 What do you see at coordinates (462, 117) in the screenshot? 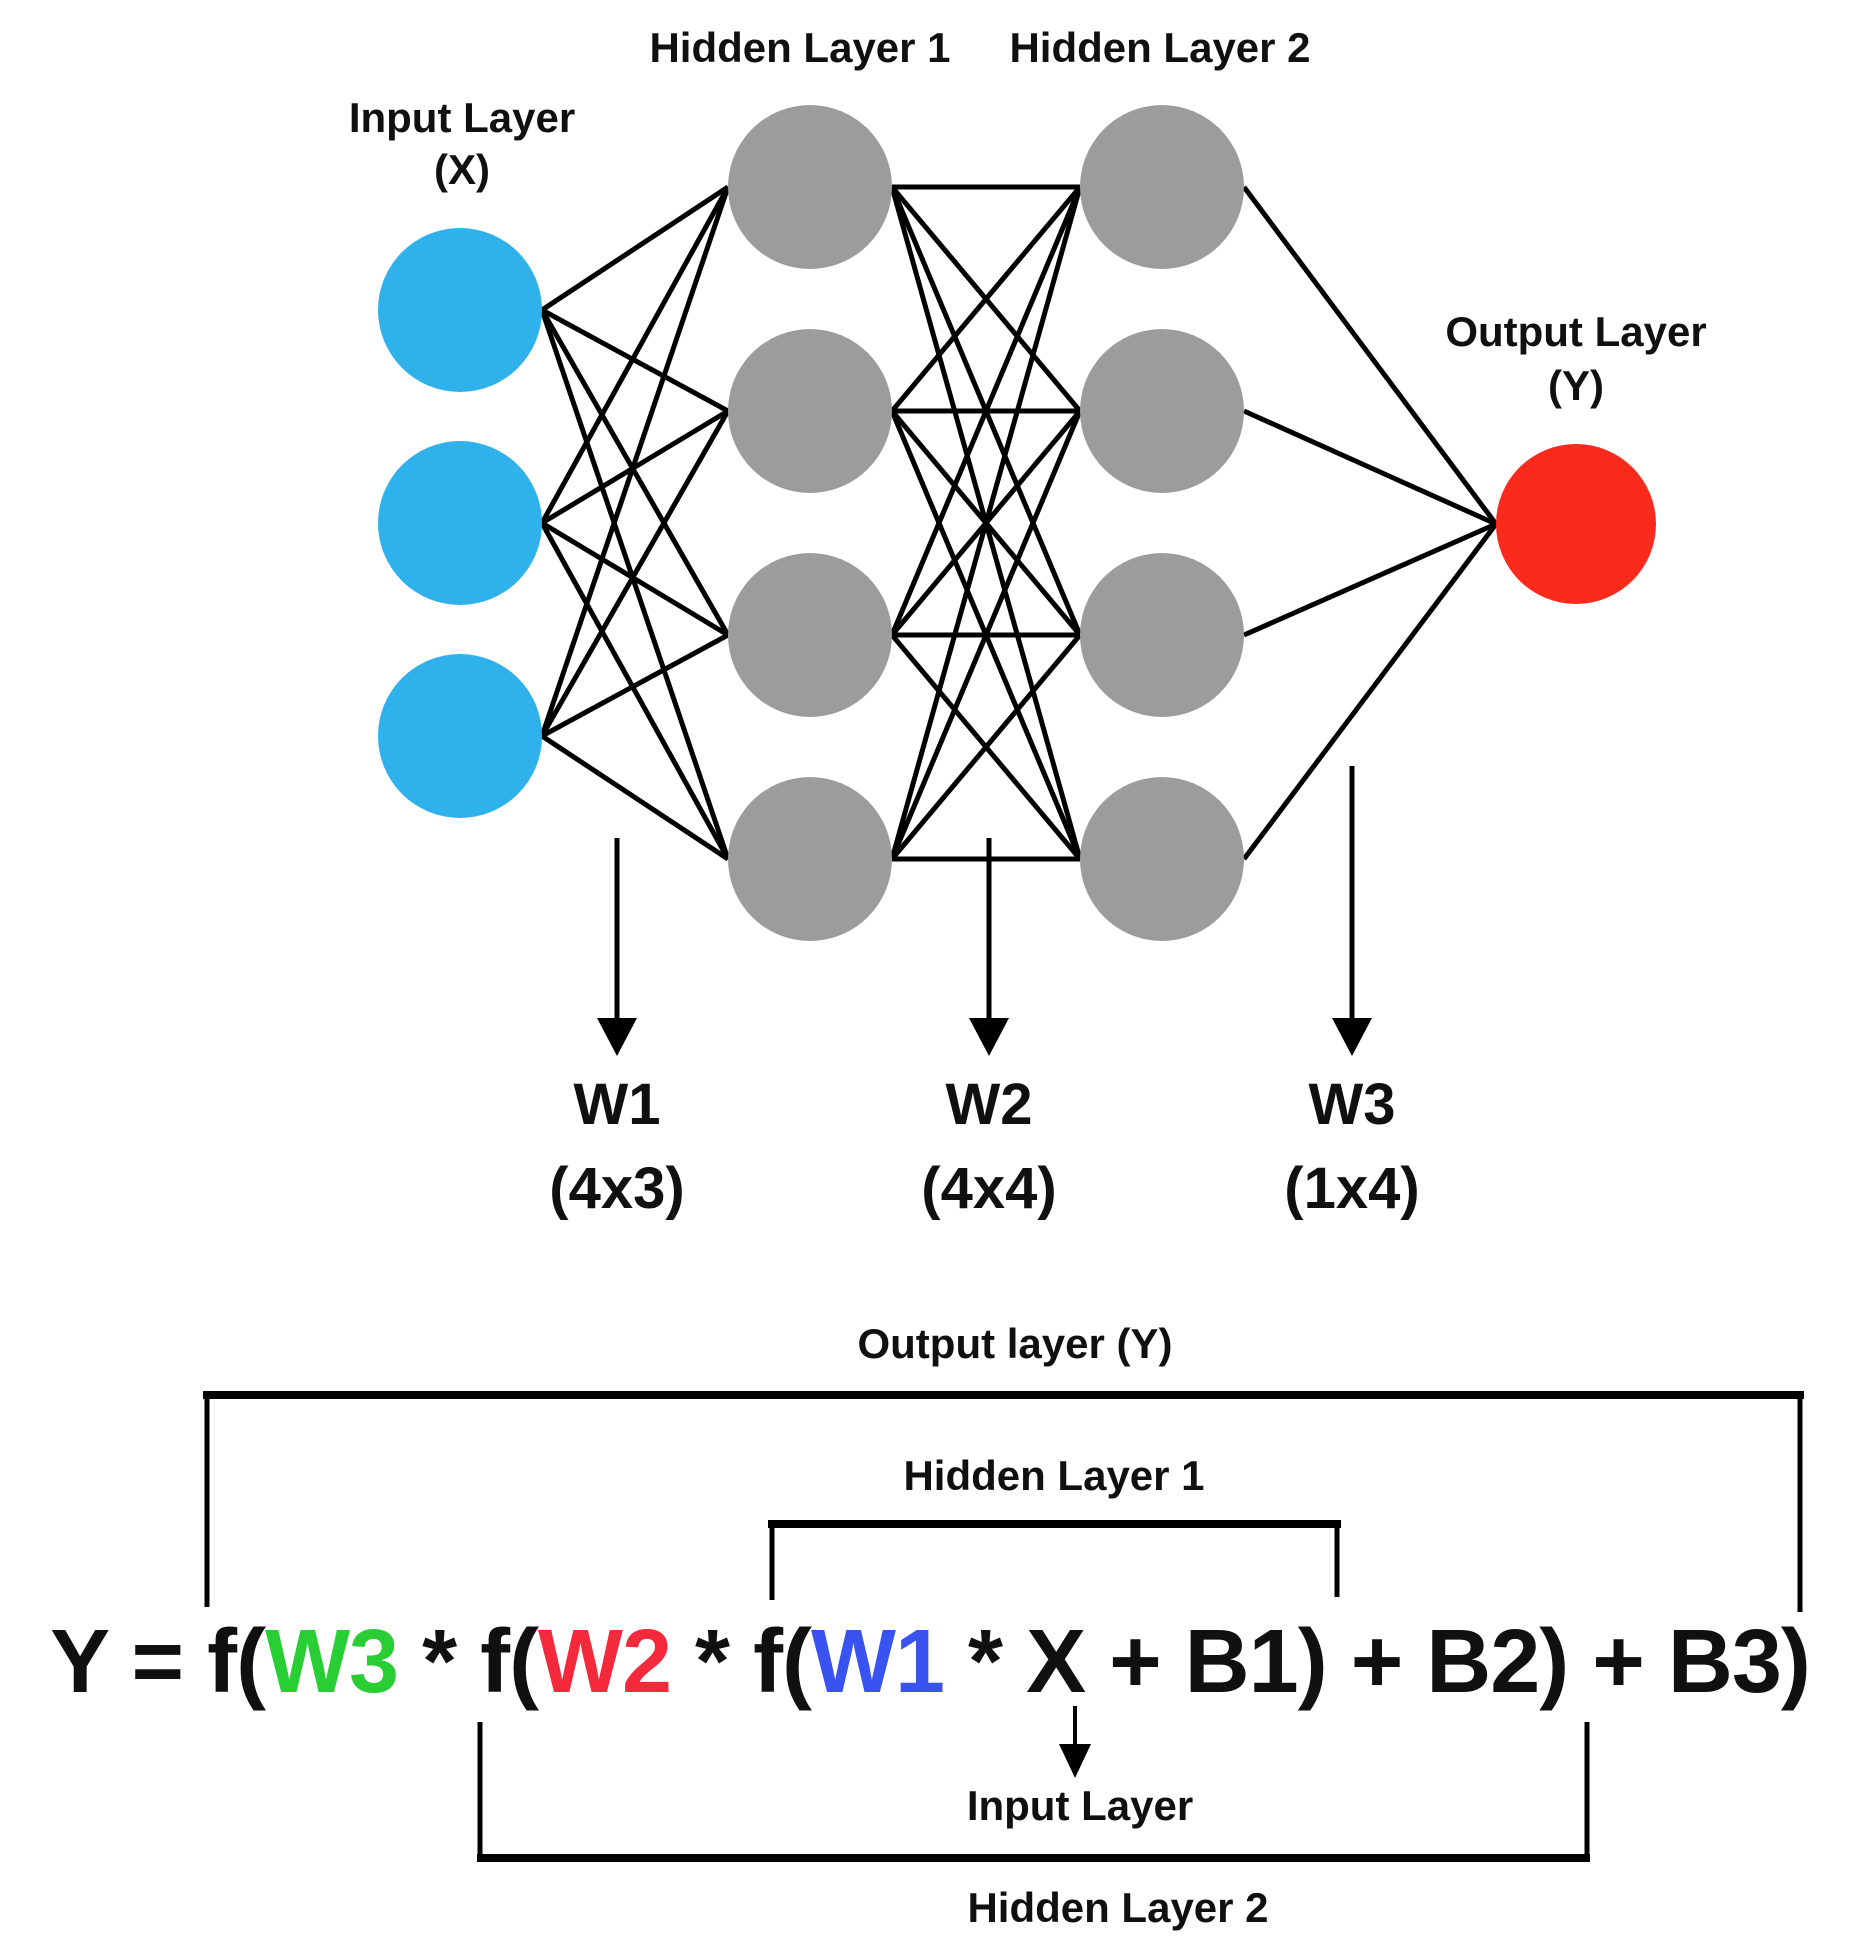
I see `input-layer-title: Input Layer` at bounding box center [462, 117].